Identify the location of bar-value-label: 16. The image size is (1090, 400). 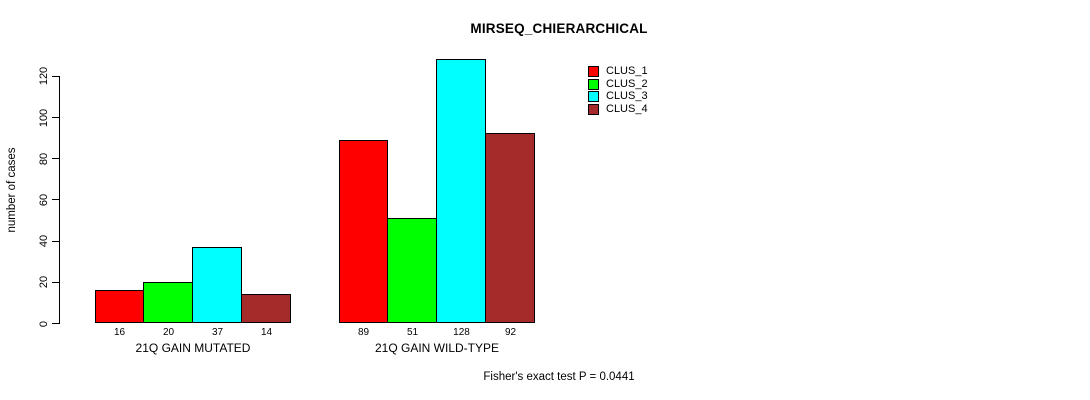
(119, 332).